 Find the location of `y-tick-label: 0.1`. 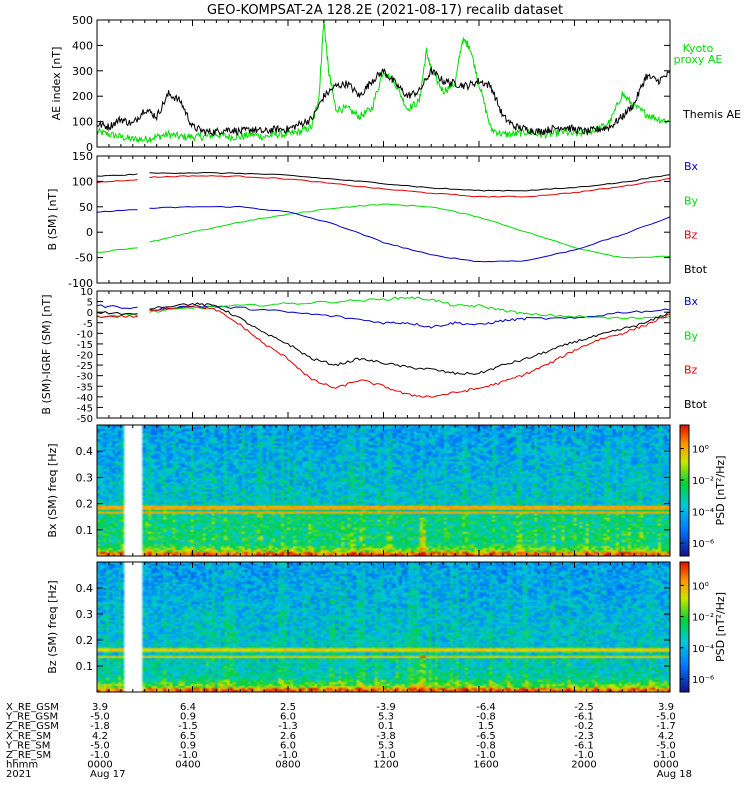

y-tick-label: 0.1 is located at coordinates (85, 666).